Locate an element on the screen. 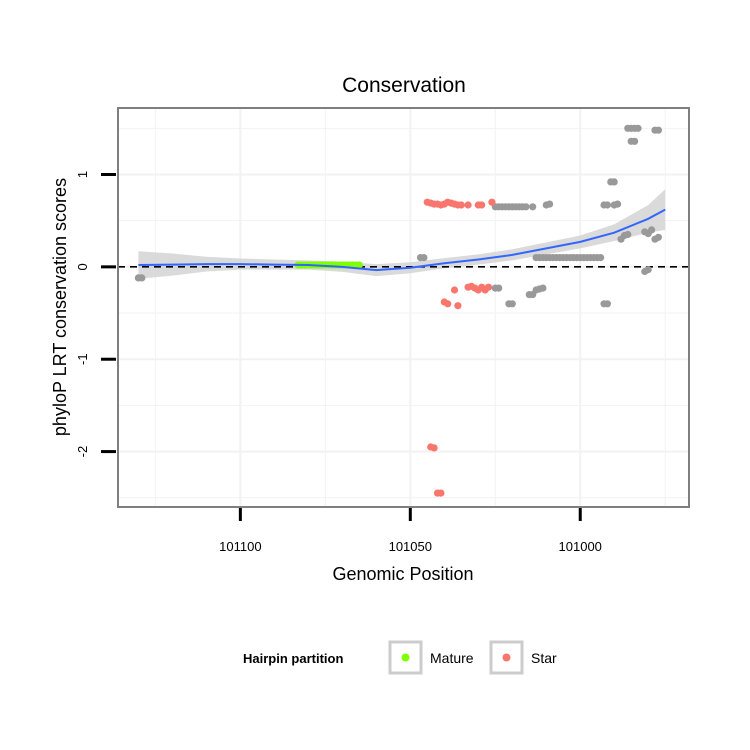 The image size is (750, 750). legend-label-star: Star is located at coordinates (544, 658).